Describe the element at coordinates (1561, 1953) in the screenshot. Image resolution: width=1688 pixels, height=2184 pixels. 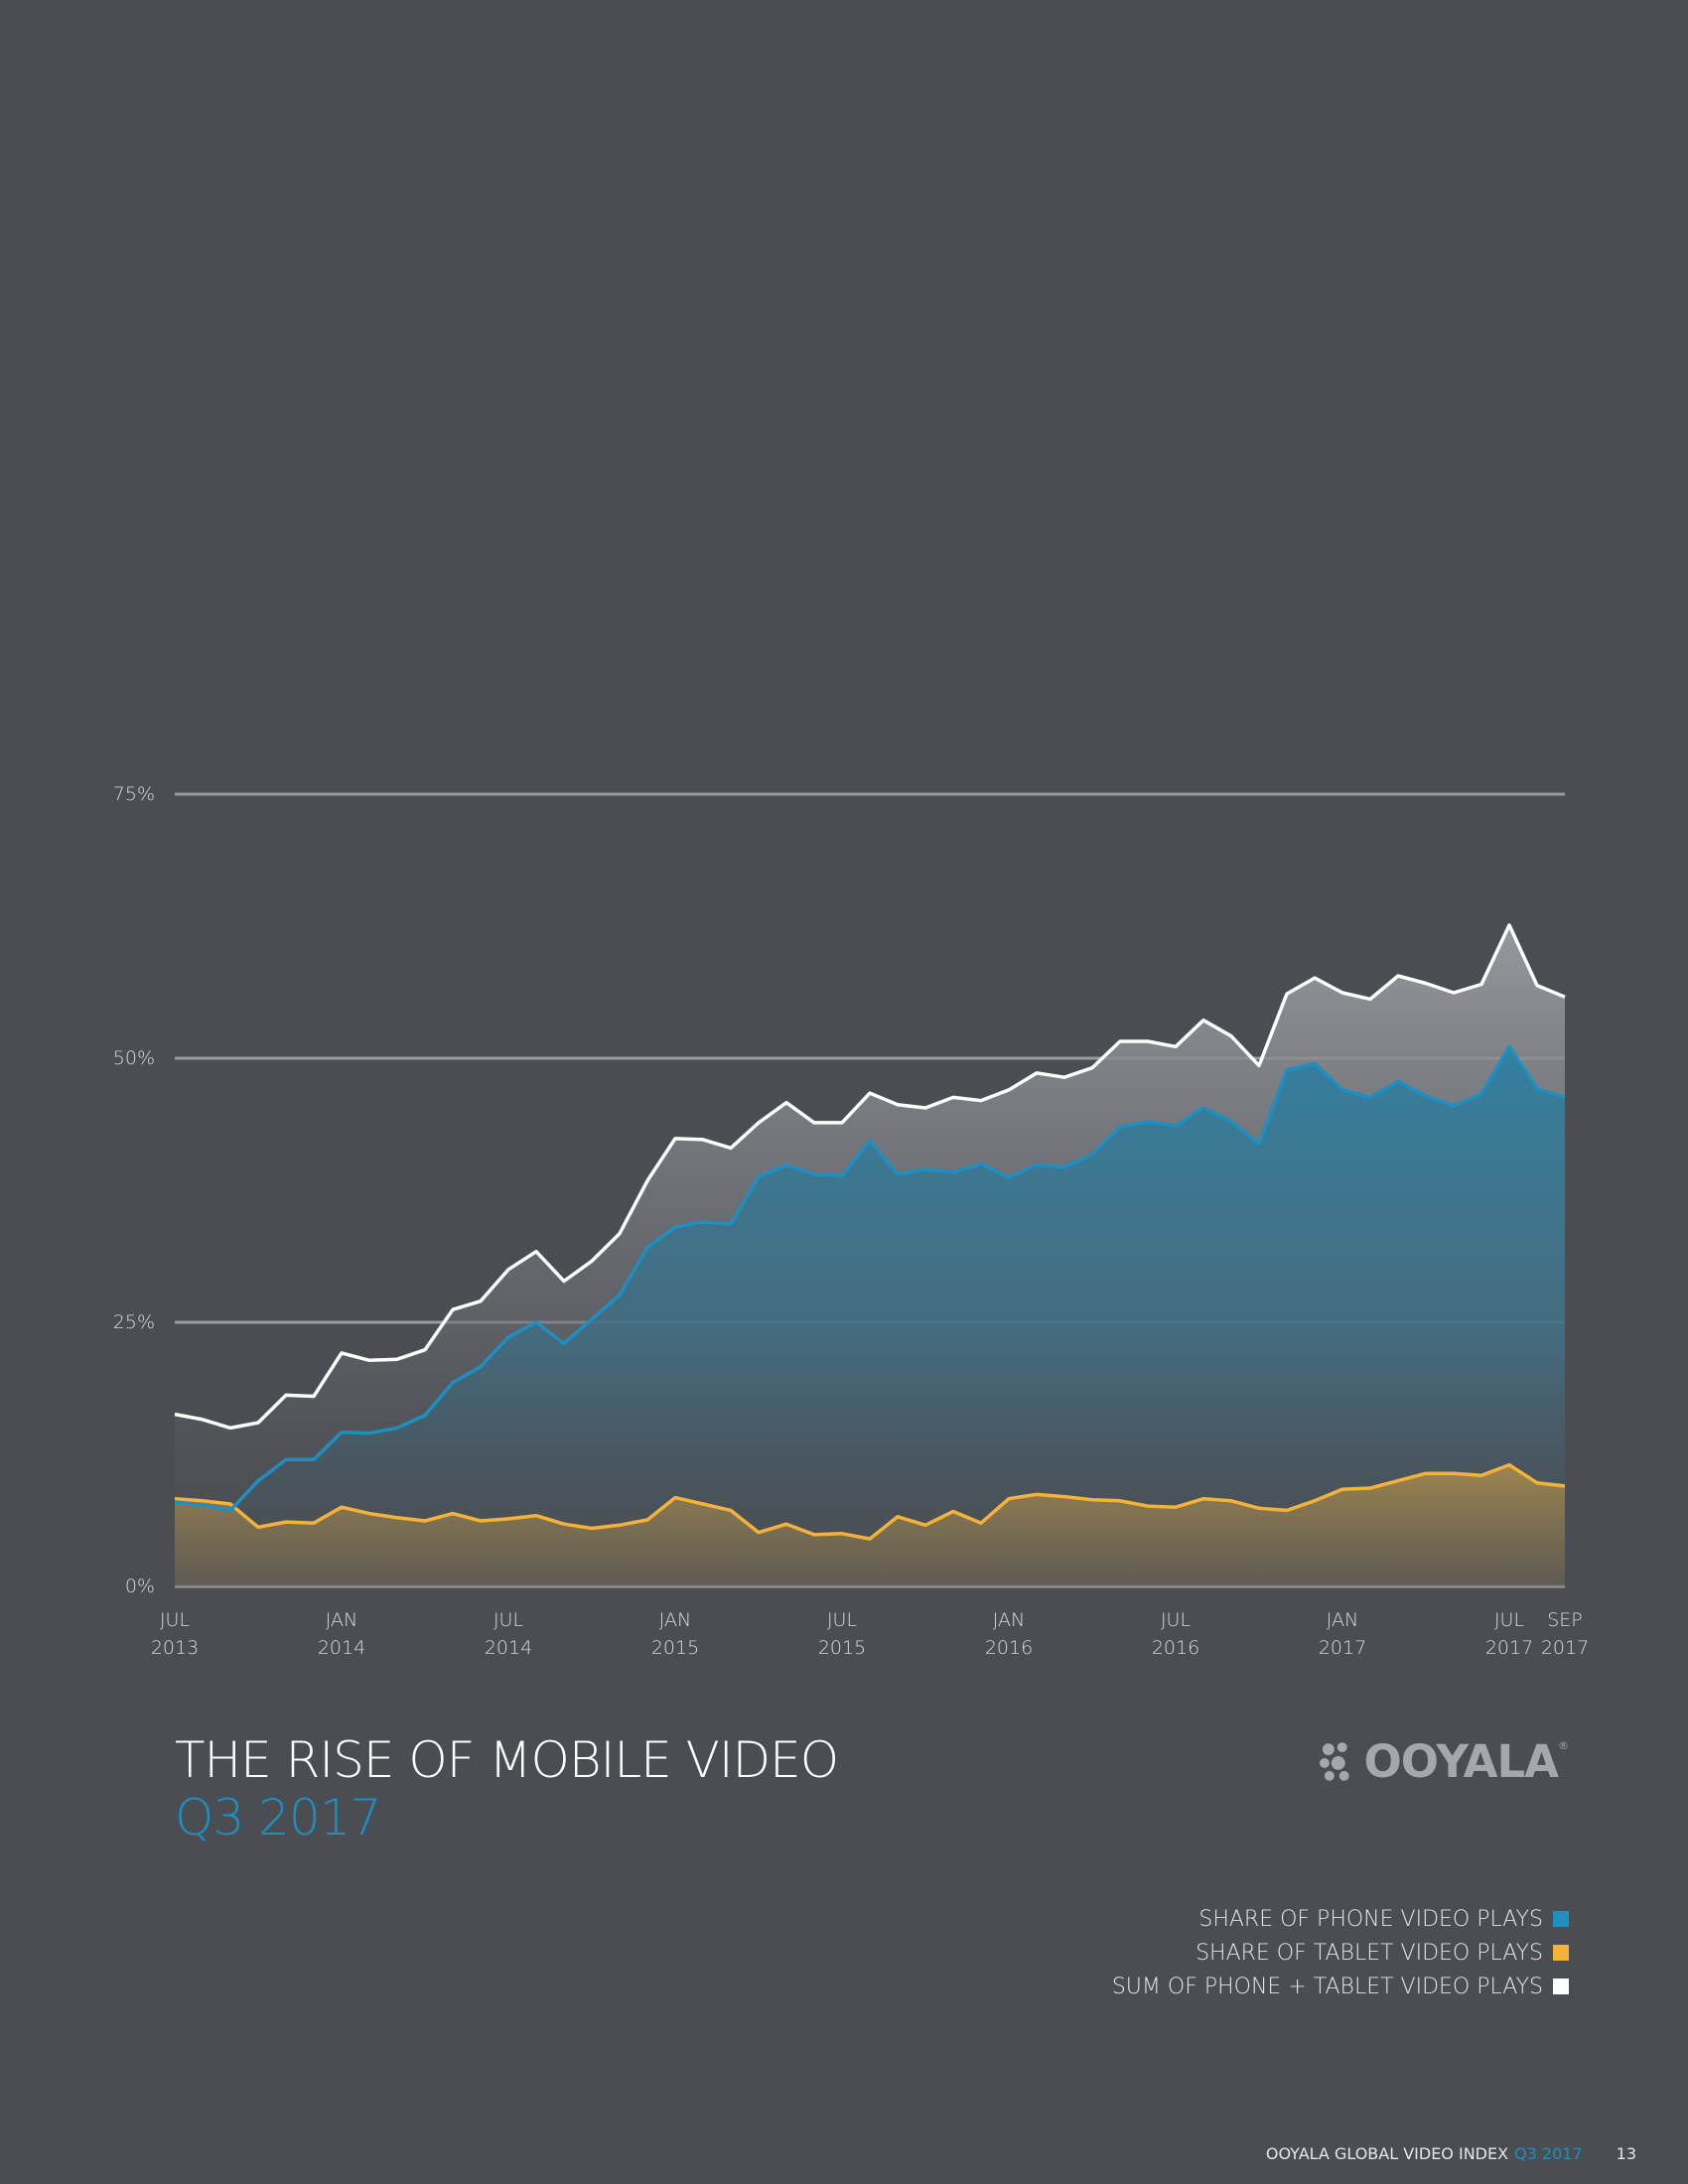
I see `legend-swatch-tablet` at that location.